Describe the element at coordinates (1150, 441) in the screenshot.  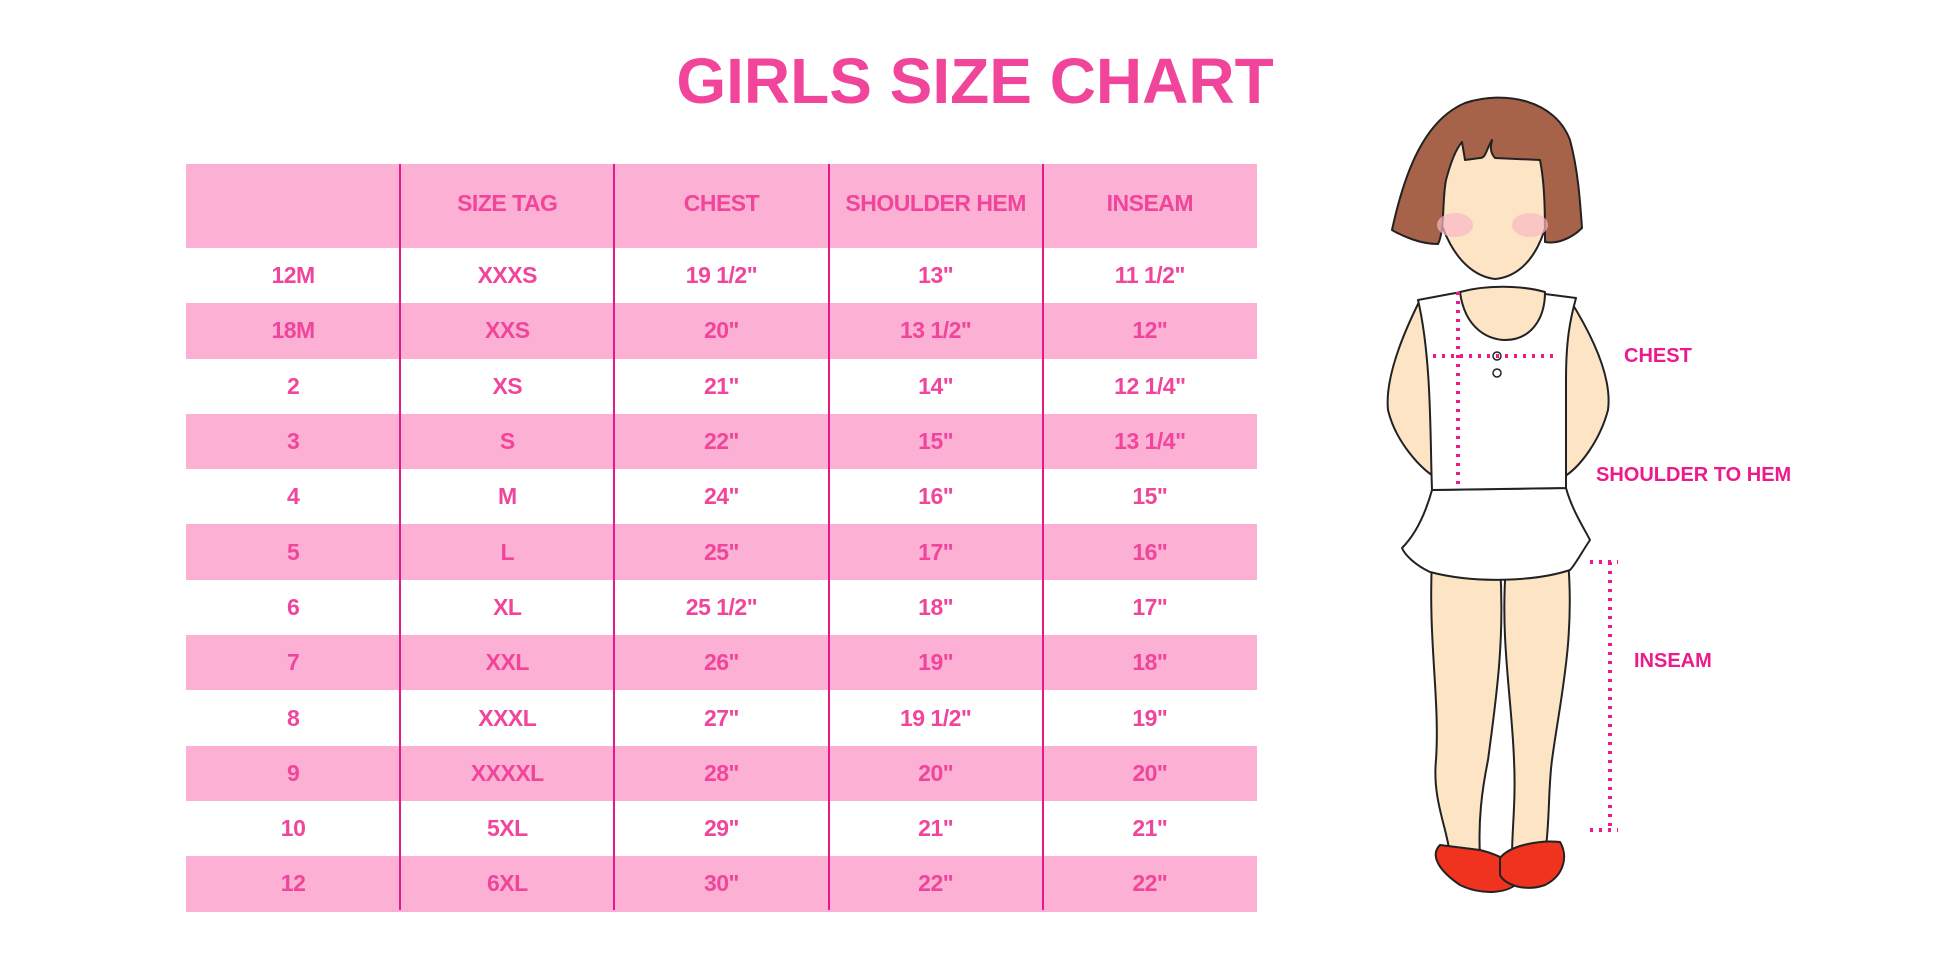
I see `table-cell: 13 1/4"` at that location.